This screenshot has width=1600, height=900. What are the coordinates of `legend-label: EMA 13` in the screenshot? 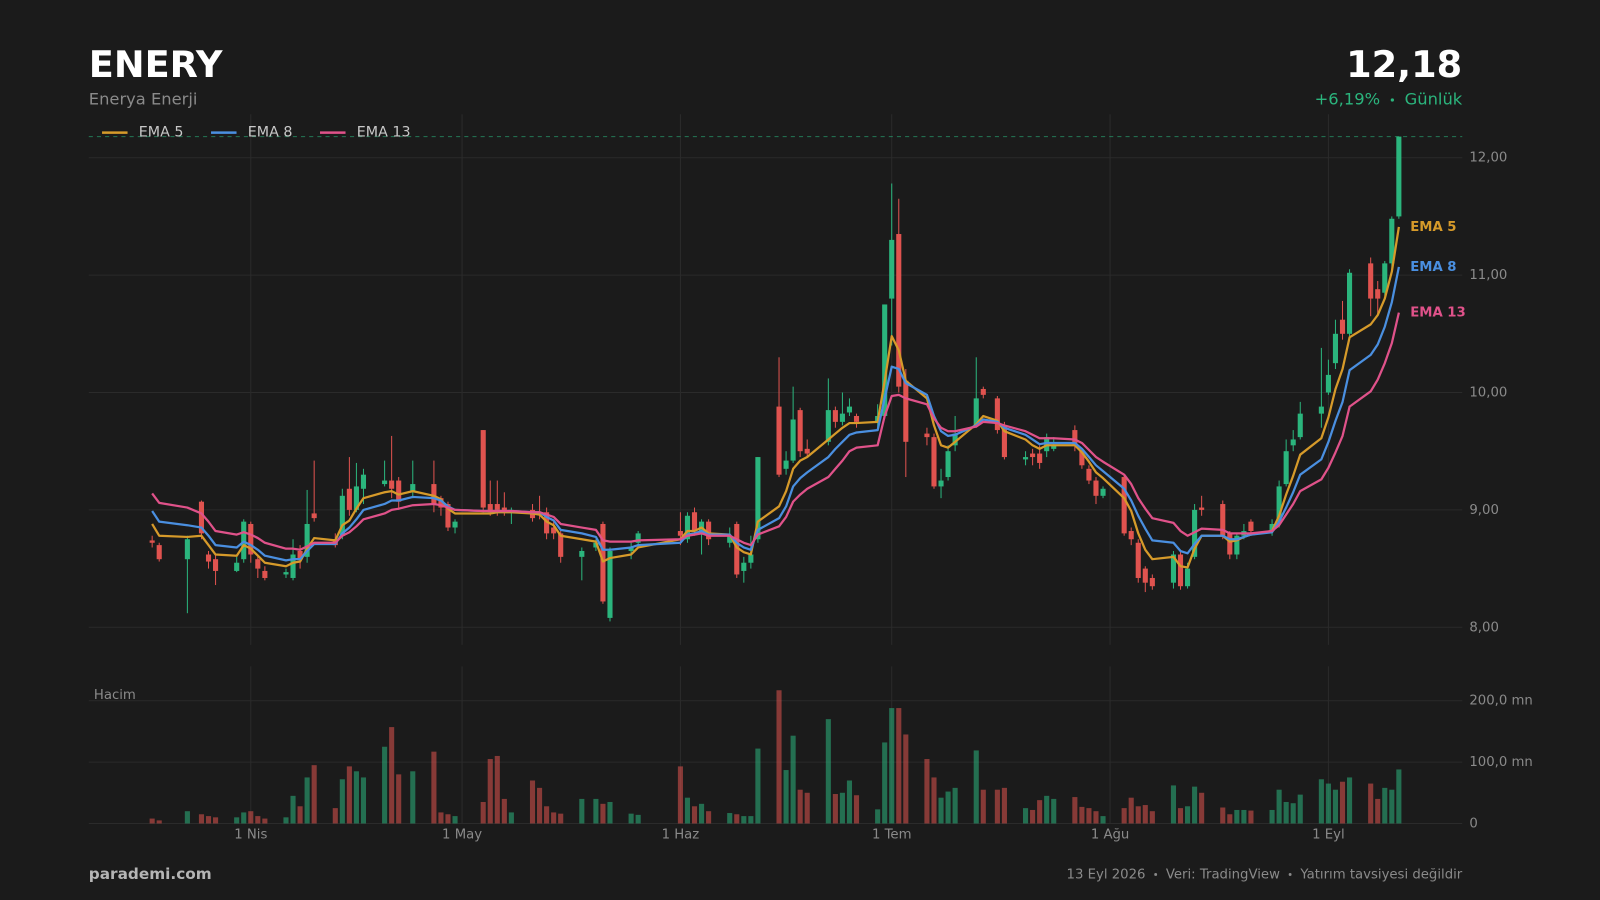 It's located at (384, 133).